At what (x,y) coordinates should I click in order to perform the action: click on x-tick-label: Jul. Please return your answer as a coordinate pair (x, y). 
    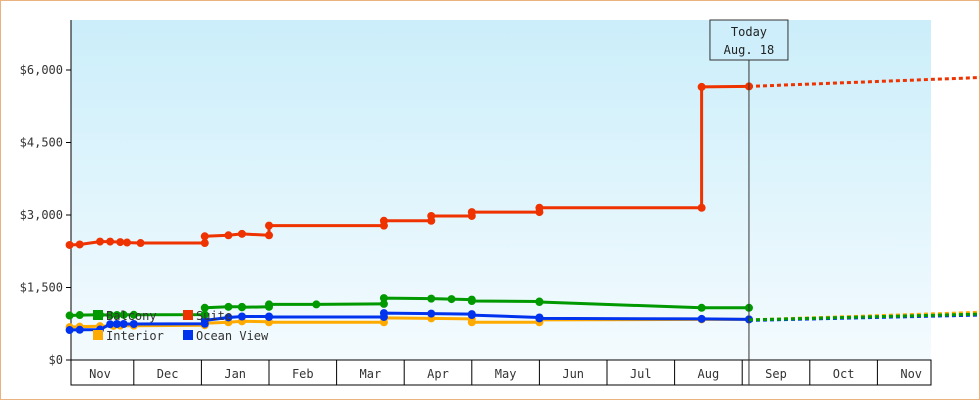
    Looking at the image, I should click on (641, 374).